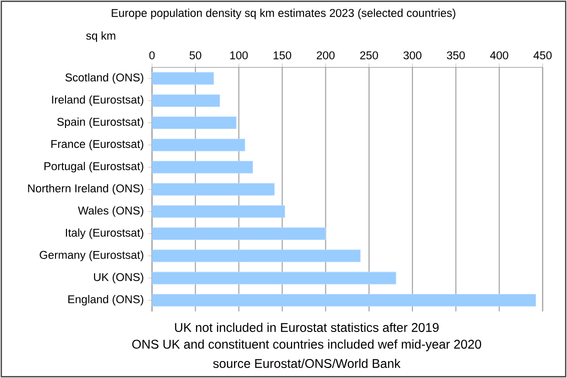  I want to click on x-tick-label: 200, so click(325, 55).